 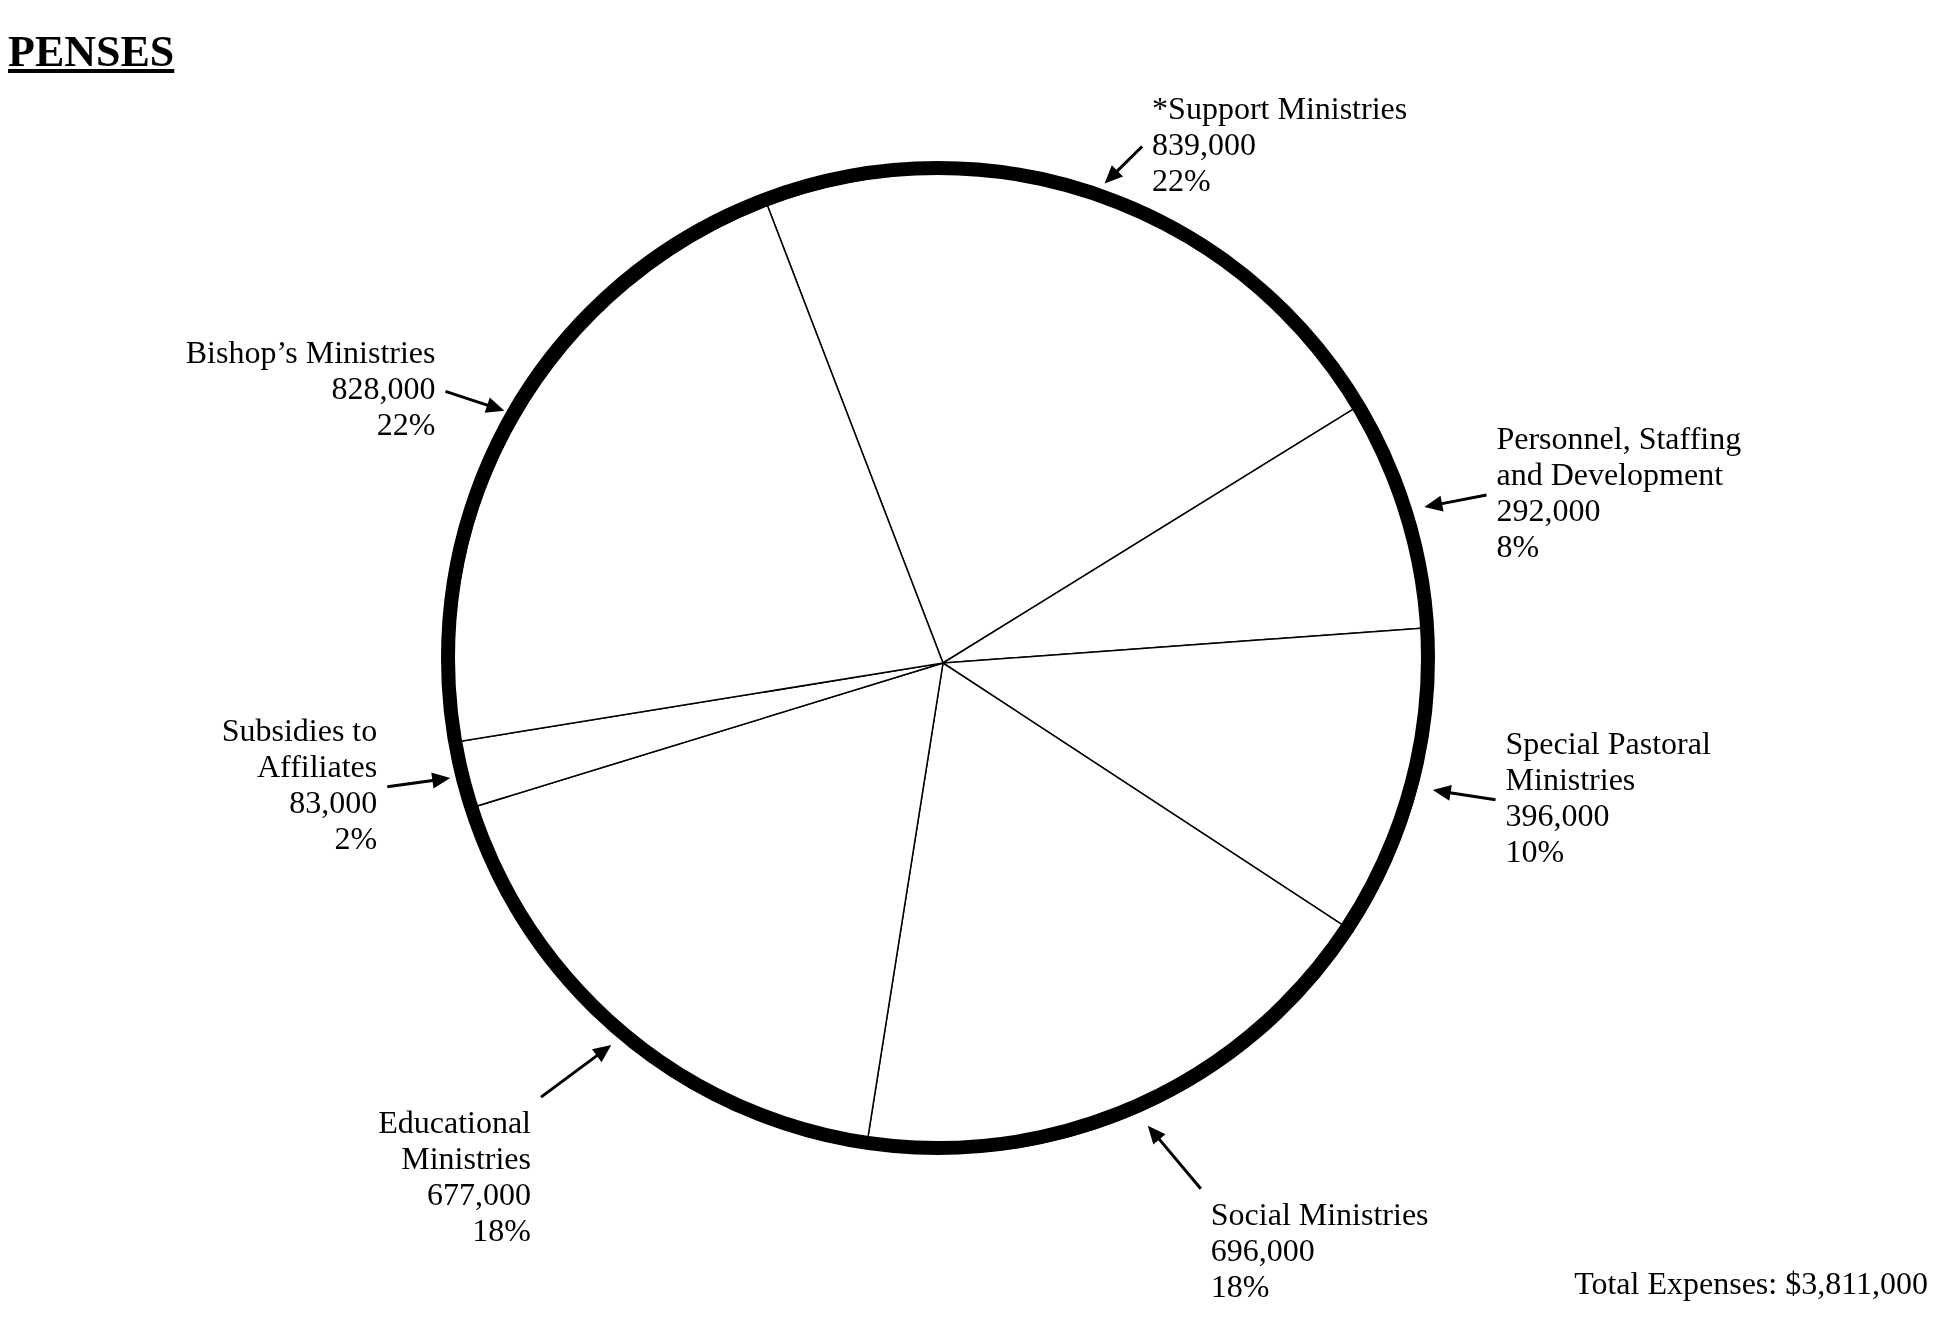 What do you see at coordinates (299, 747) in the screenshot?
I see `slice-label: Subsidies to Affiliates` at bounding box center [299, 747].